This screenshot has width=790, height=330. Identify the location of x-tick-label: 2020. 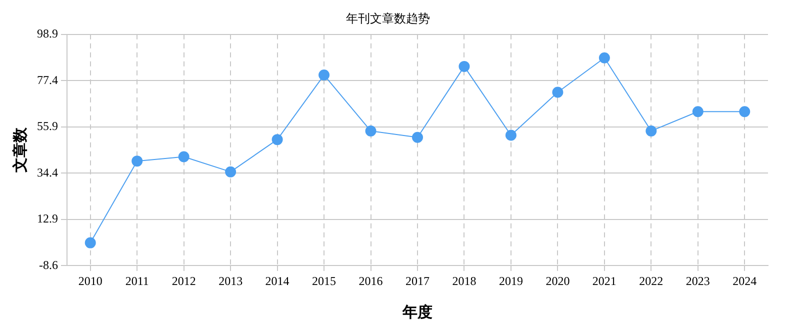
(558, 281).